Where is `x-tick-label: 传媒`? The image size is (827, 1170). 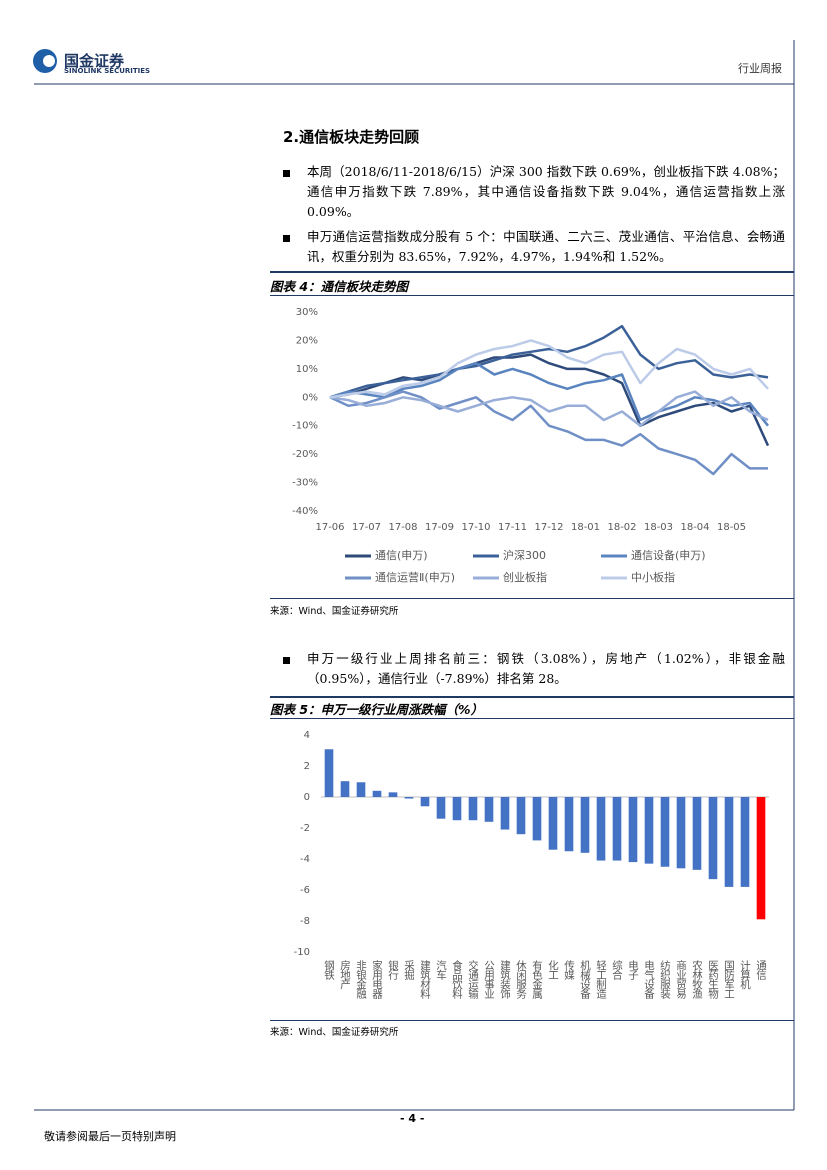 x-tick-label: 传媒 is located at coordinates (569, 970).